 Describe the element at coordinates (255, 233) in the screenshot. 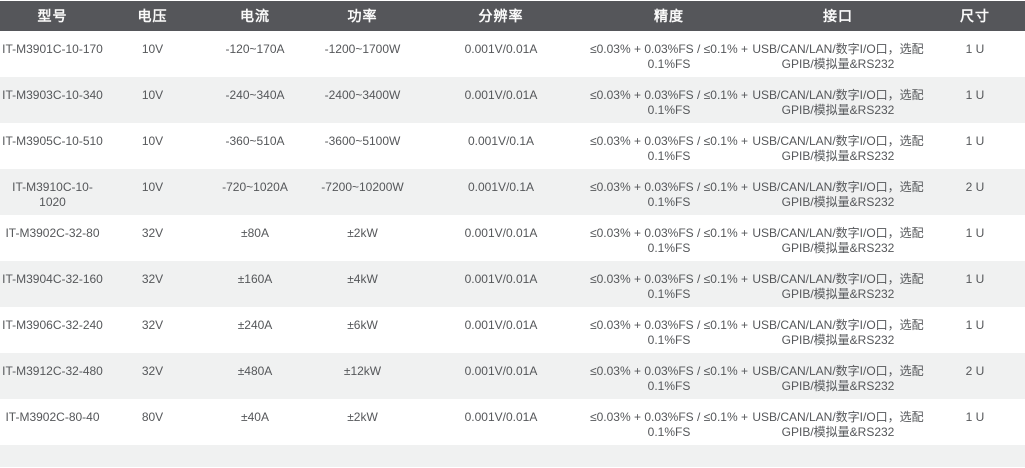

I see `cell-current: ±80A` at that location.